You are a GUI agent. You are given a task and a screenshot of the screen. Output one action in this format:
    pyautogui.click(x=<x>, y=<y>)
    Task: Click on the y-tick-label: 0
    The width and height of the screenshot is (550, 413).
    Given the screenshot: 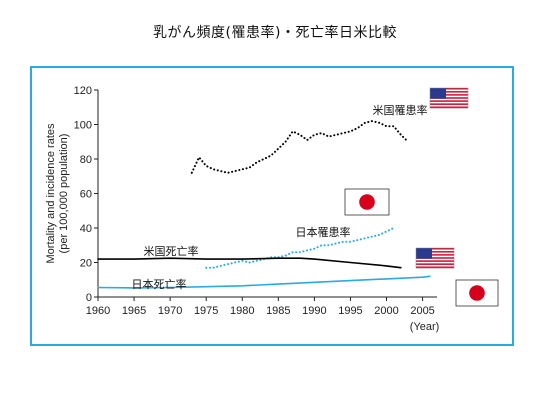 What is the action you would take?
    pyautogui.click(x=89, y=298)
    